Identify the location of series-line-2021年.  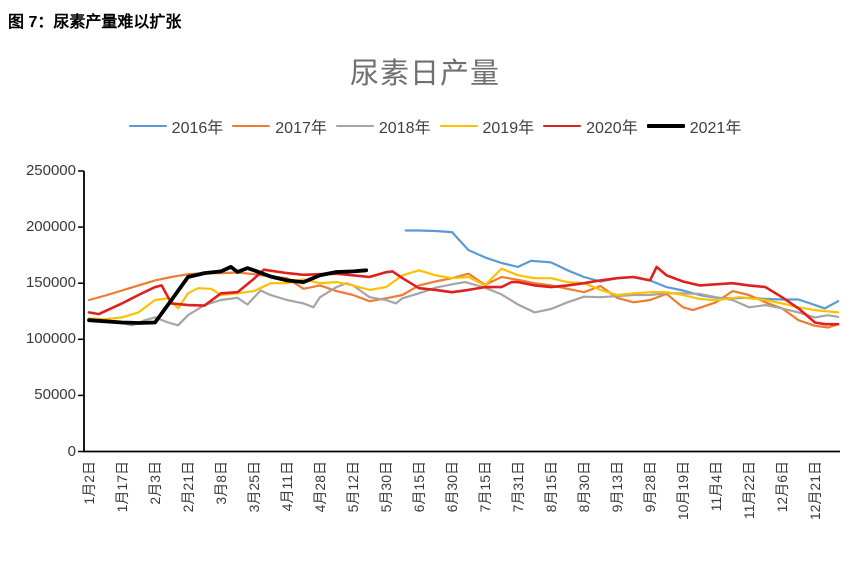
(228, 294).